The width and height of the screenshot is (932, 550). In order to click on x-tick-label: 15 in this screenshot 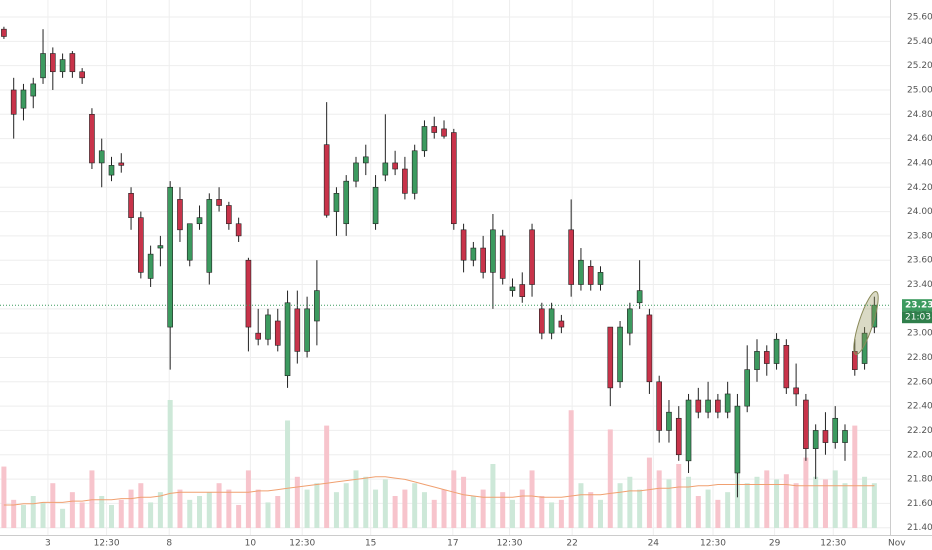, I will do `click(370, 544)`.